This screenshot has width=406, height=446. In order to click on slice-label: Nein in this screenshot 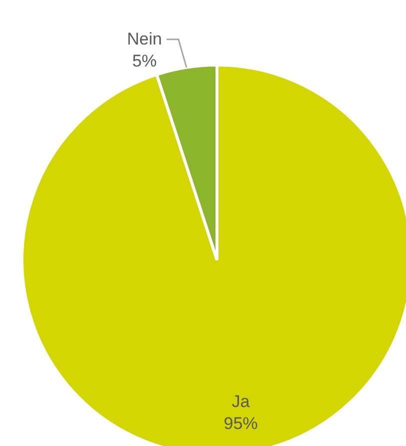, I will do `click(144, 39)`.